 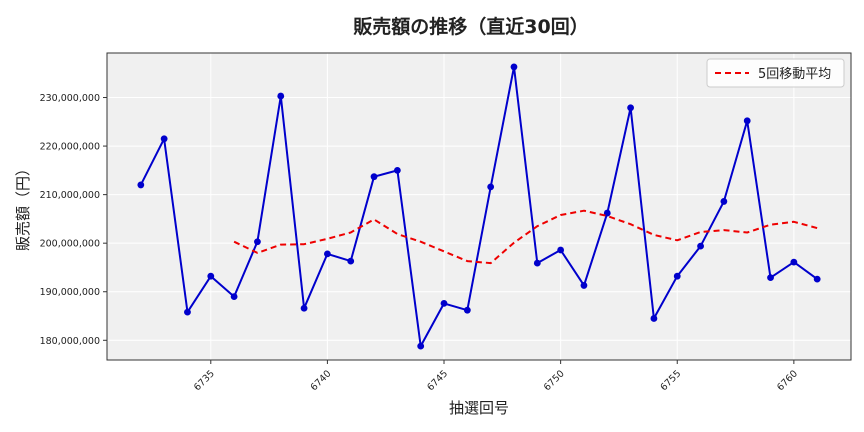 What do you see at coordinates (670, 380) in the screenshot?
I see `x-tick-label: 6755` at bounding box center [670, 380].